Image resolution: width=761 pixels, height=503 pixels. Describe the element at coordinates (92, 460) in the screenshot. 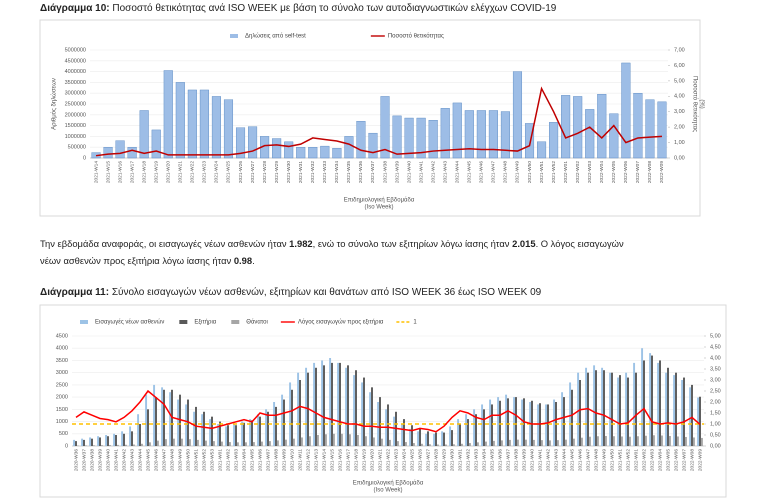

I see `x-tick-label: 2020-W38` at that location.